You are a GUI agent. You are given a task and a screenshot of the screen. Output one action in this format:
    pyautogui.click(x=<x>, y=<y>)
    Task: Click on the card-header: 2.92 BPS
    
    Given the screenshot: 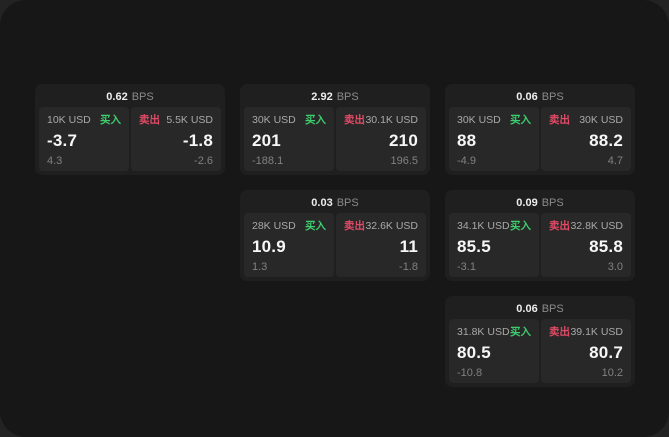 What is the action you would take?
    pyautogui.click(x=335, y=95)
    